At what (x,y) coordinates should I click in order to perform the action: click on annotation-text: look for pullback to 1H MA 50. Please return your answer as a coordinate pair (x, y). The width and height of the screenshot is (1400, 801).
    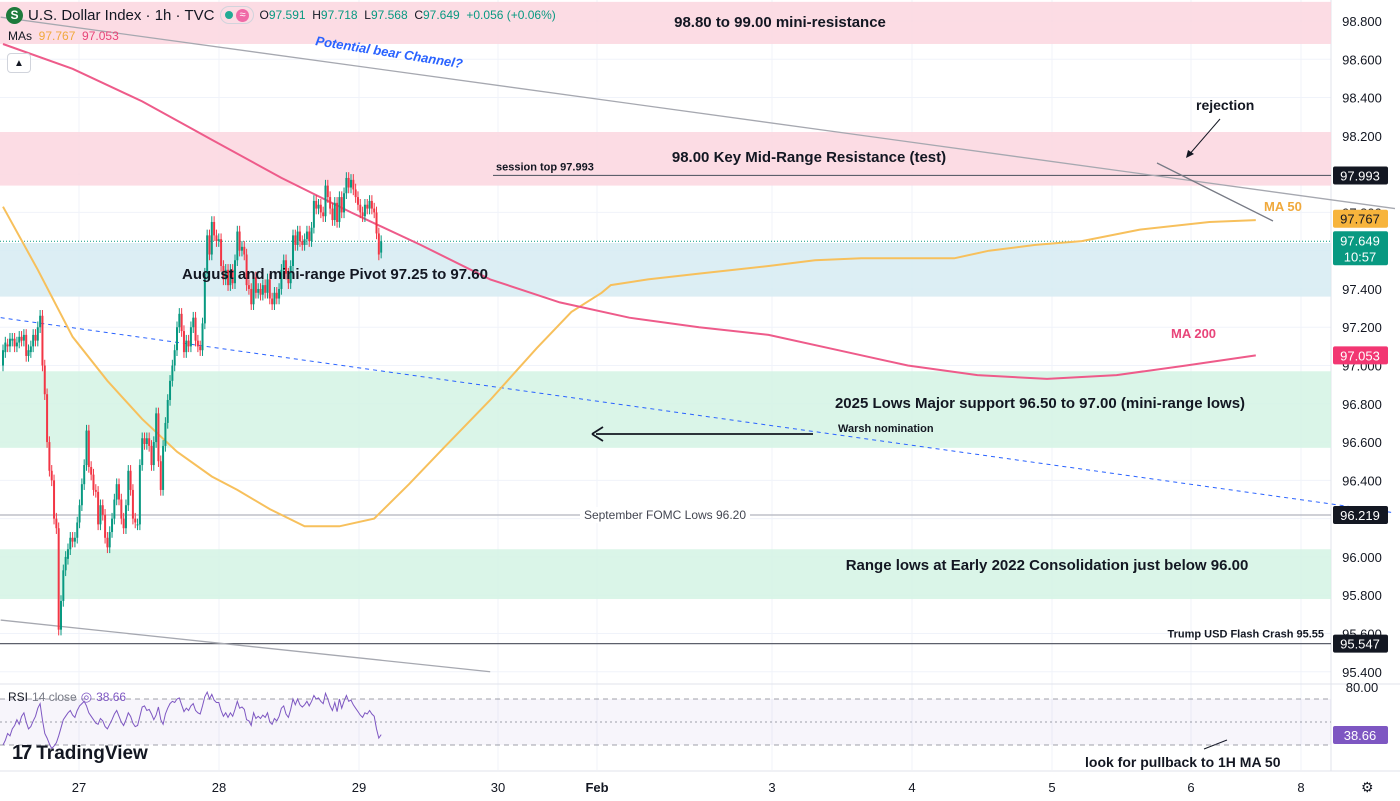
    Looking at the image, I should click on (1183, 762).